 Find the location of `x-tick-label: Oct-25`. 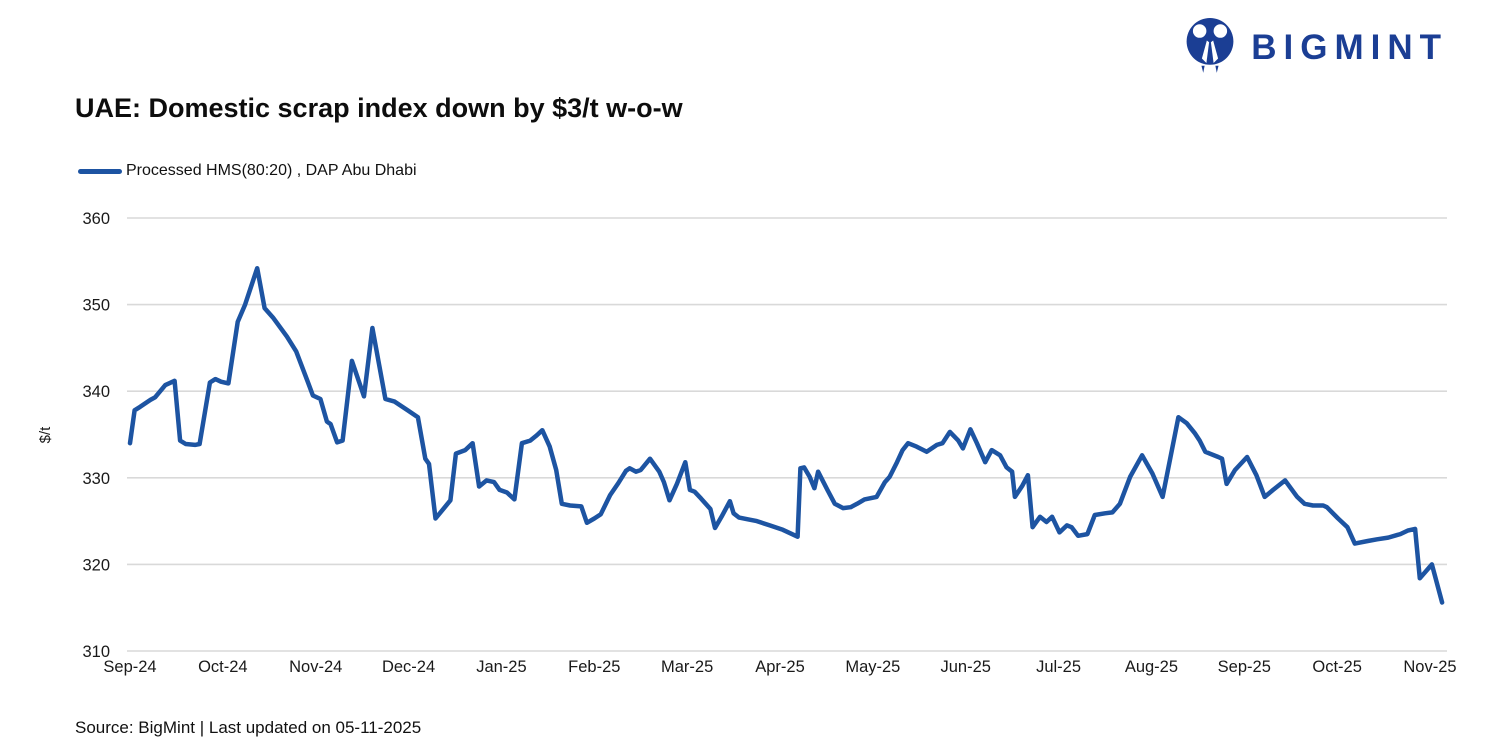

x-tick-label: Oct-25 is located at coordinates (1337, 667).